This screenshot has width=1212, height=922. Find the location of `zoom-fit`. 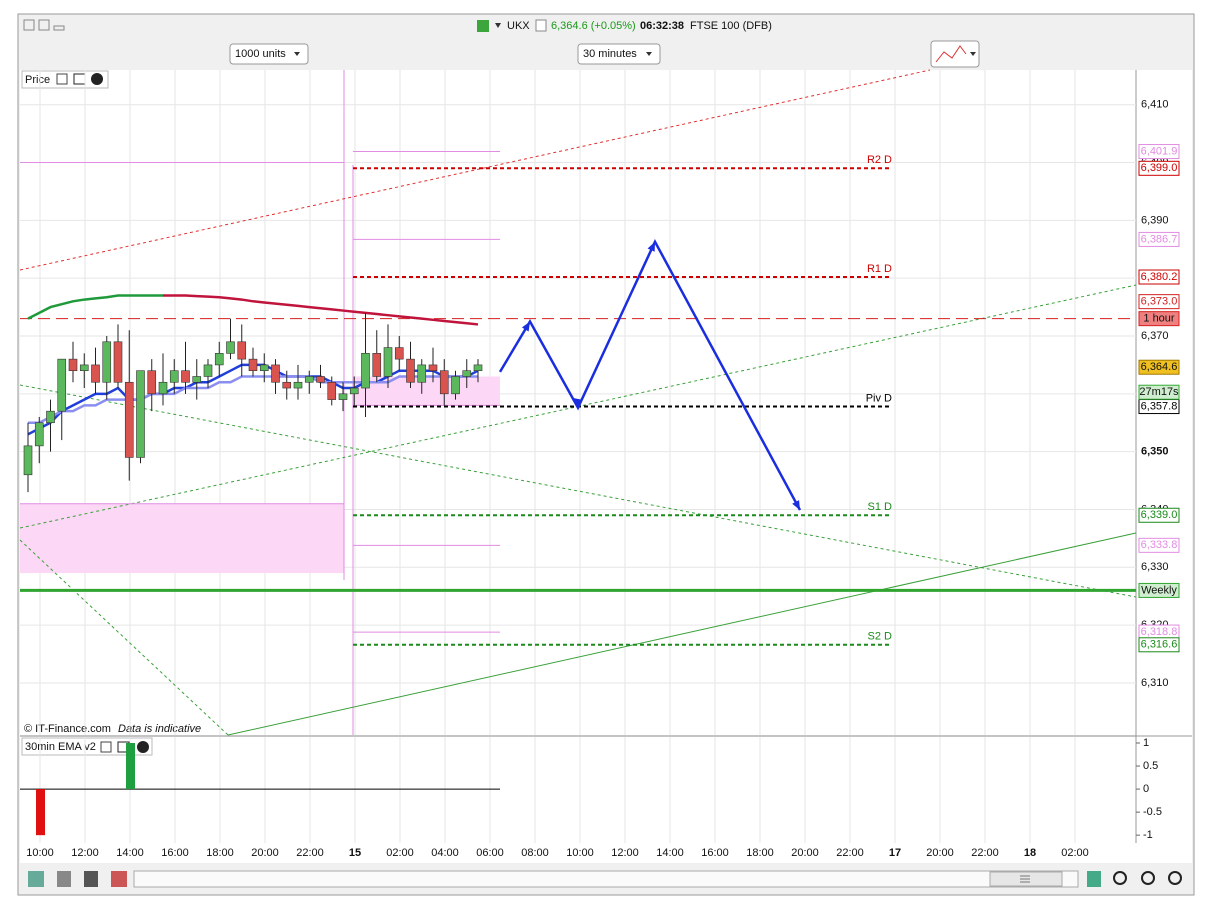

zoom-fit is located at coordinates (1120, 878).